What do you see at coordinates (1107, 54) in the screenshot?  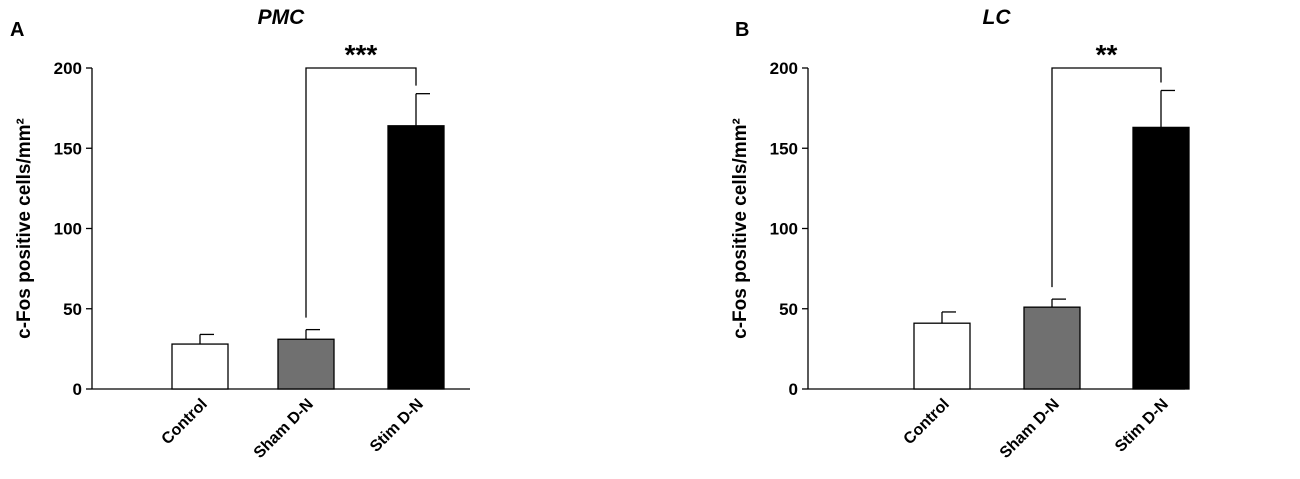 I see `significance-label: **` at bounding box center [1107, 54].